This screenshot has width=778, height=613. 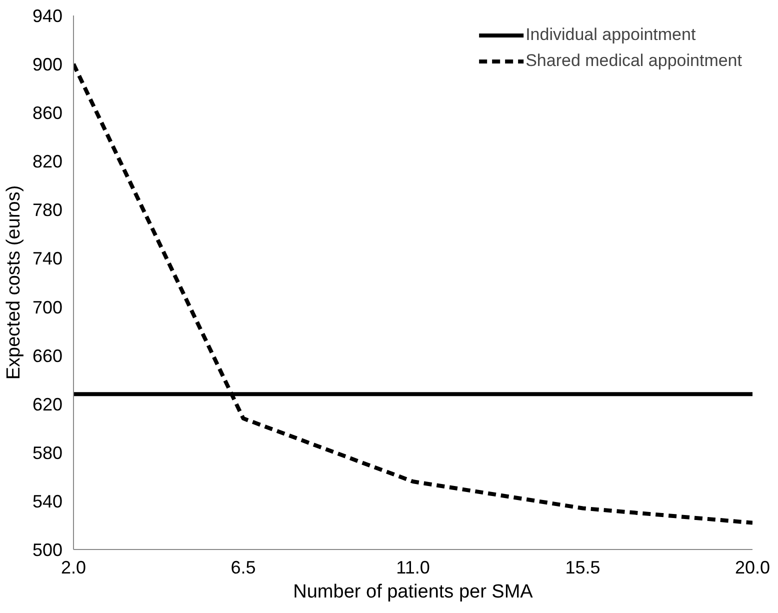 I want to click on x-tick-label: 11.0, so click(x=413, y=568).